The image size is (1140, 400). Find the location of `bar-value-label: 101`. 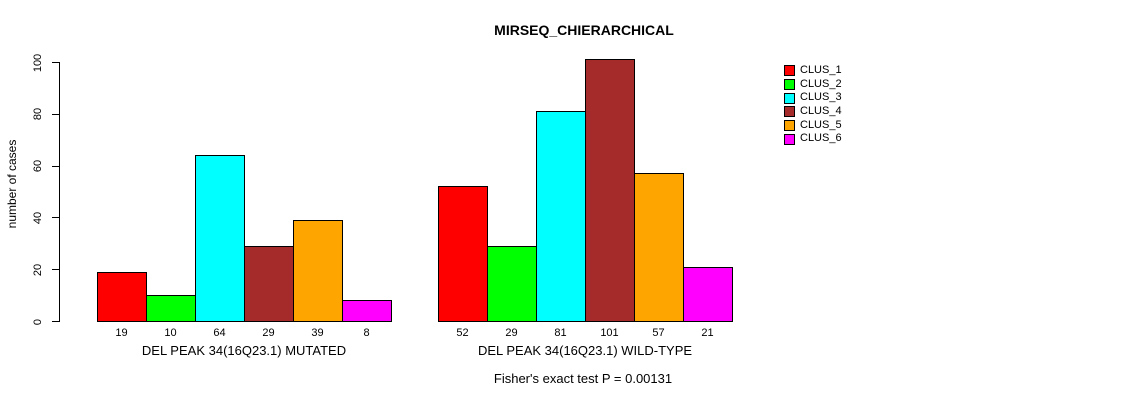

bar-value-label: 101 is located at coordinates (609, 333).